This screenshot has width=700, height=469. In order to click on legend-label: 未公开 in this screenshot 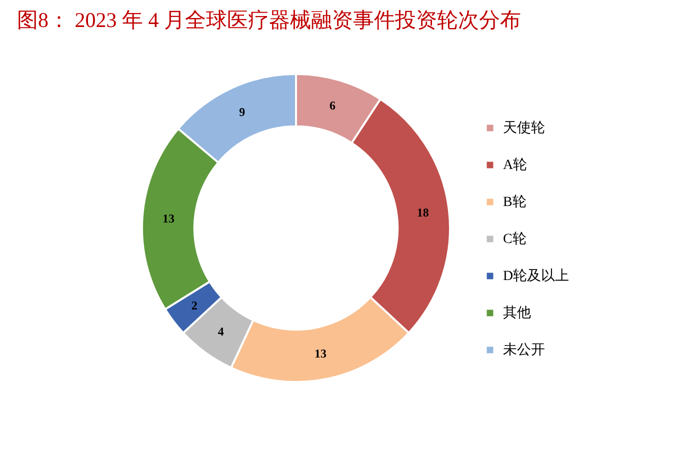, I will do `click(524, 350)`.